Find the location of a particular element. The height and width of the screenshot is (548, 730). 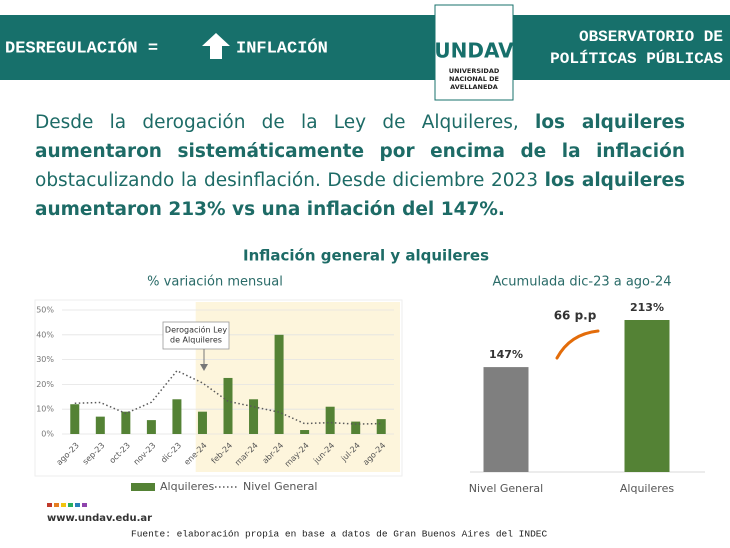

y-tick-label: 10% is located at coordinates (45, 409).